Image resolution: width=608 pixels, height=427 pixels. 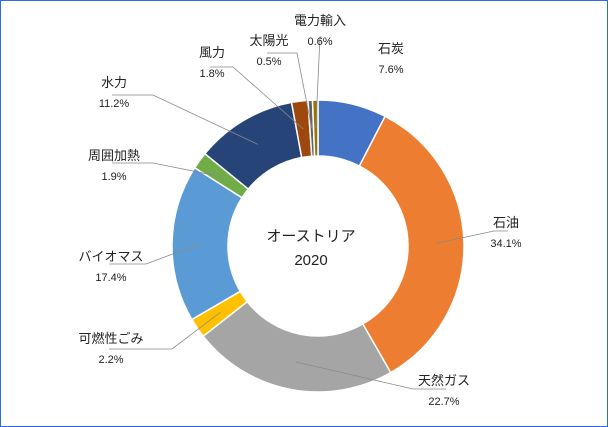 I want to click on value-label-10: 0.6%, so click(x=319, y=42).